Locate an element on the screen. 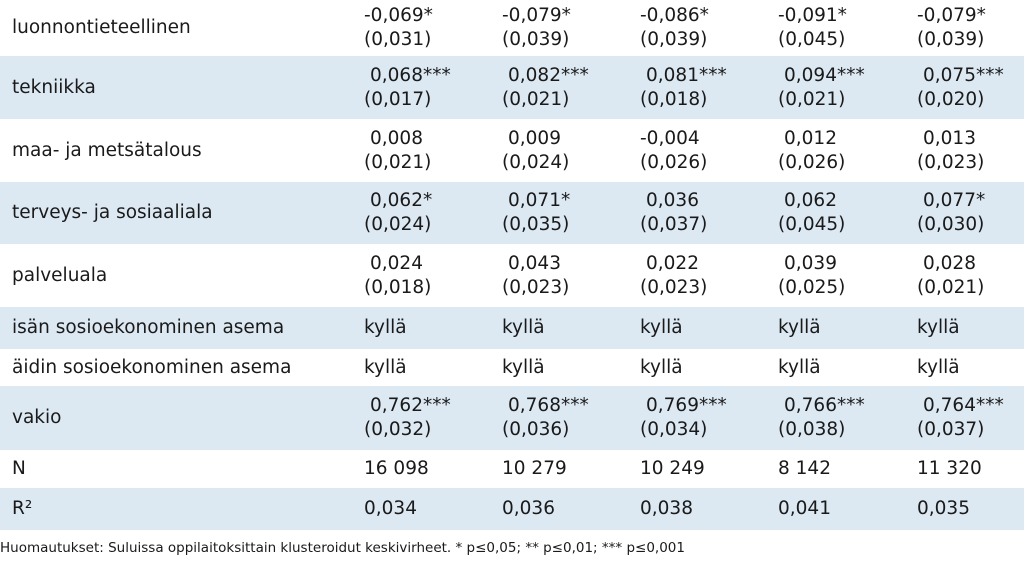  table-cell: 0,012 (0,026) is located at coordinates (811, 151).